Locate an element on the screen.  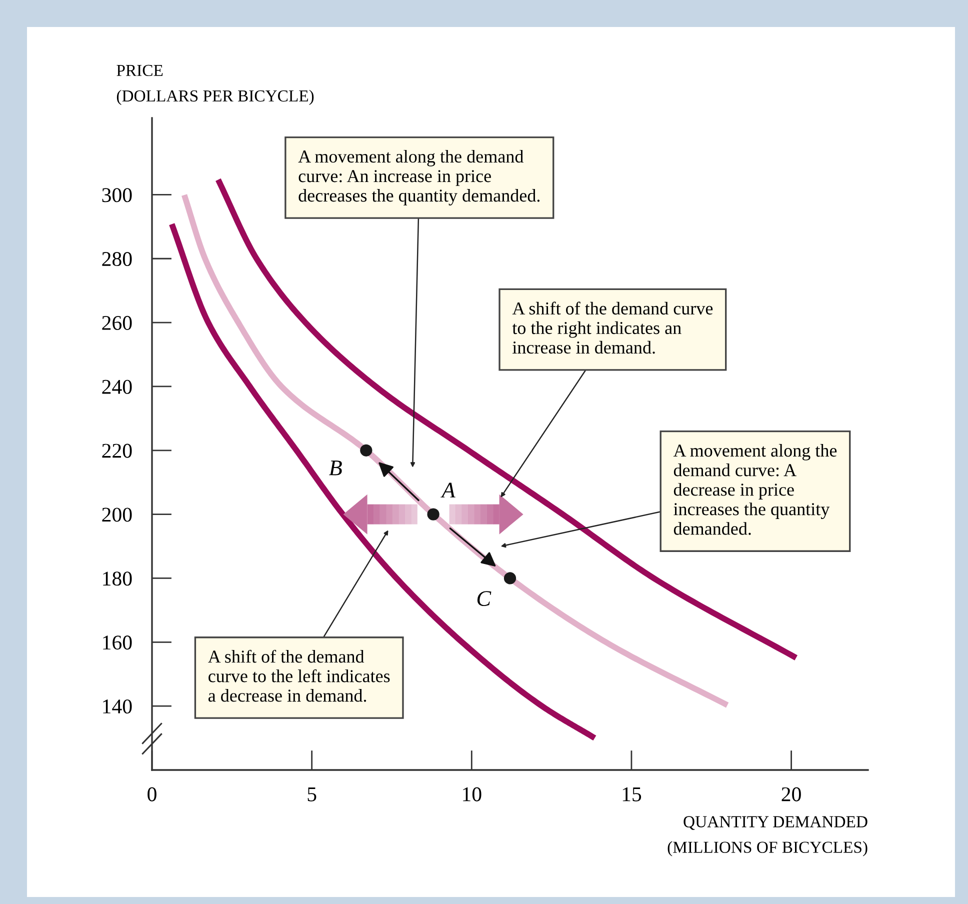
x-axis-title: QUANTITY DEMANDED (MILLIONS OF BICYCLES) is located at coordinates (768, 836).